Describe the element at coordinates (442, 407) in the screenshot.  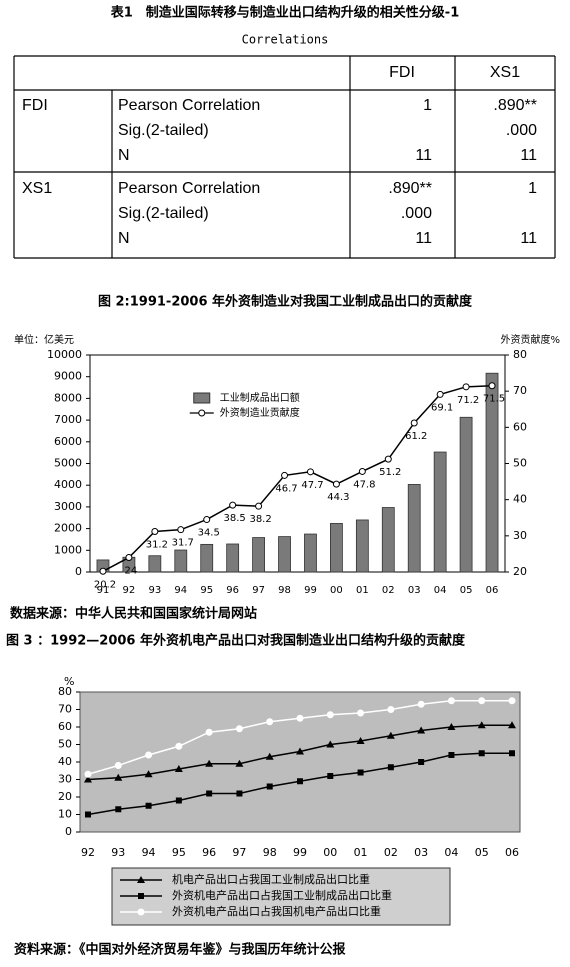
I see `data-label: 69.1` at that location.